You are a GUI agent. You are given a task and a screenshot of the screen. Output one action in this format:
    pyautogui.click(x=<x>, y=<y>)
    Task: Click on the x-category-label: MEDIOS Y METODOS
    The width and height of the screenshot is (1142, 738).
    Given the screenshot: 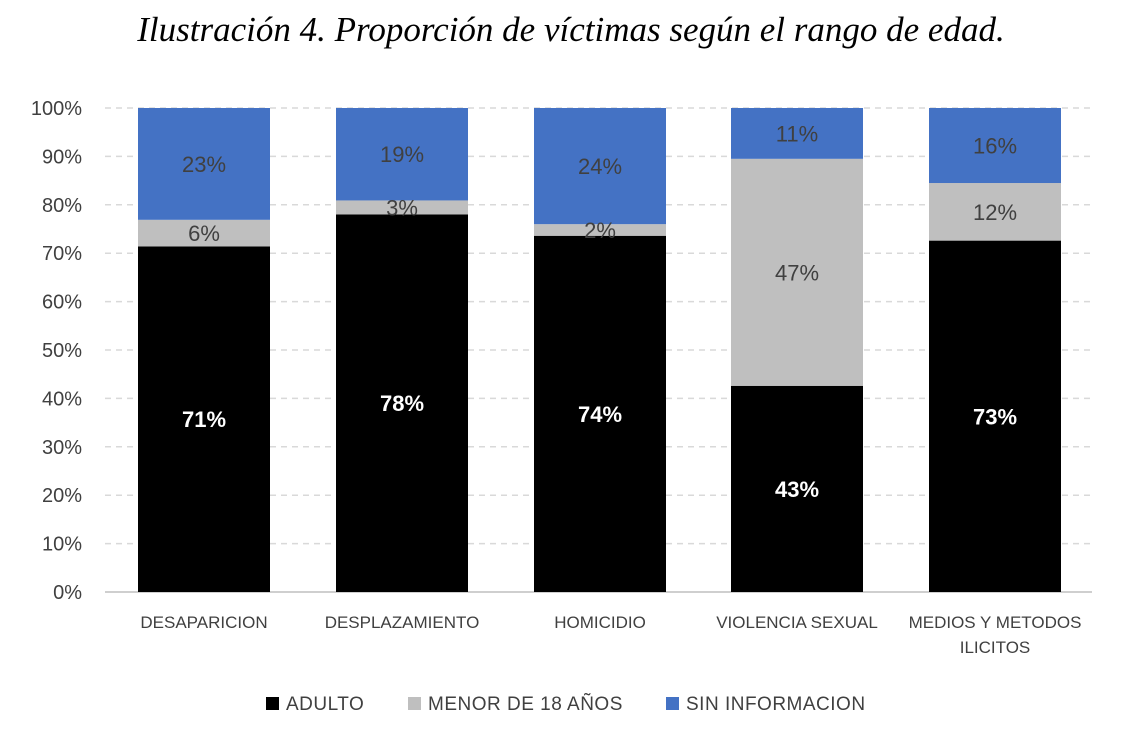 What is the action you would take?
    pyautogui.click(x=995, y=622)
    